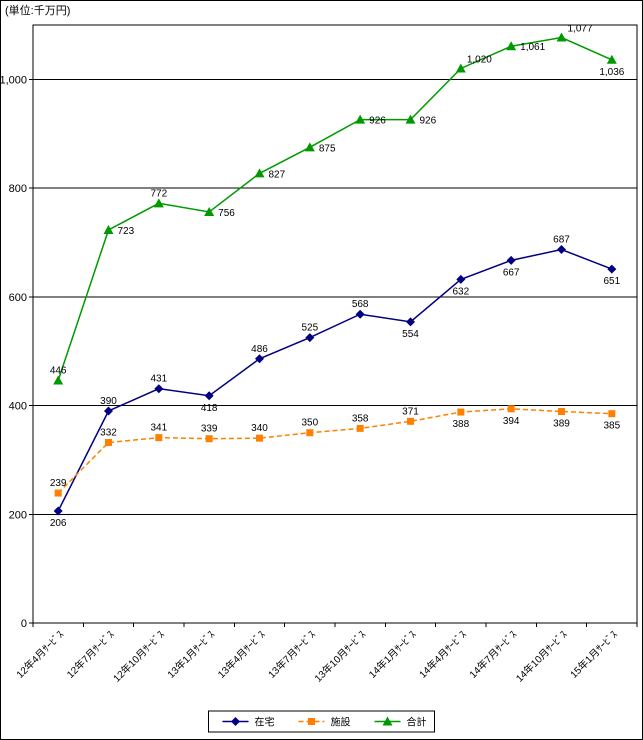 The height and width of the screenshot is (740, 643). What do you see at coordinates (108, 433) in the screenshot?
I see `data-point-label: 332` at bounding box center [108, 433].